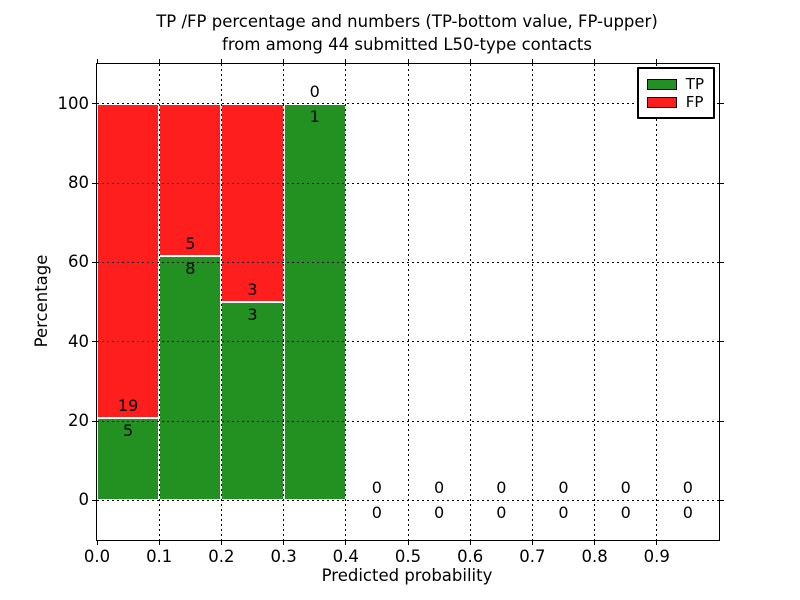  I want to click on legend: TP FP, so click(675, 93).